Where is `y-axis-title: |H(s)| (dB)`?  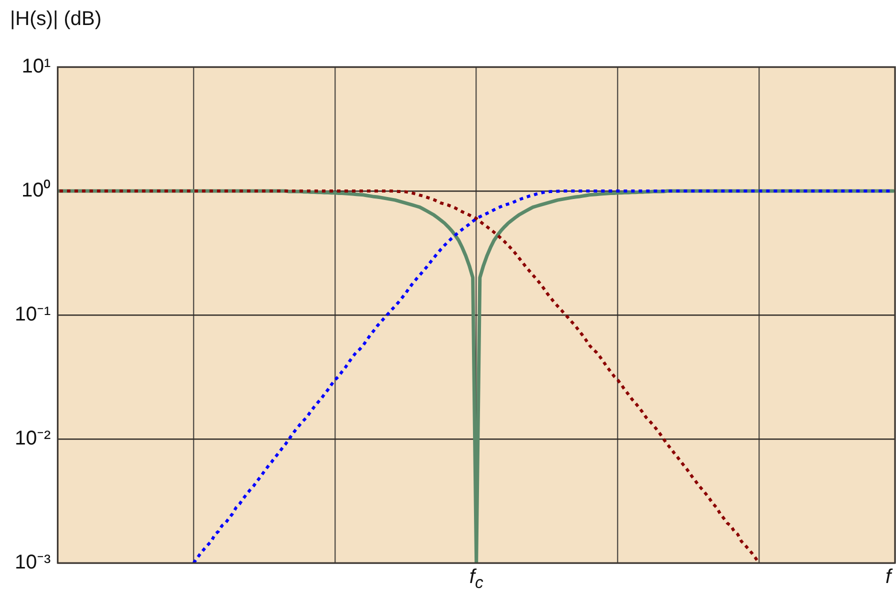
y-axis-title: |H(s)| (dB) is located at coordinates (56, 19).